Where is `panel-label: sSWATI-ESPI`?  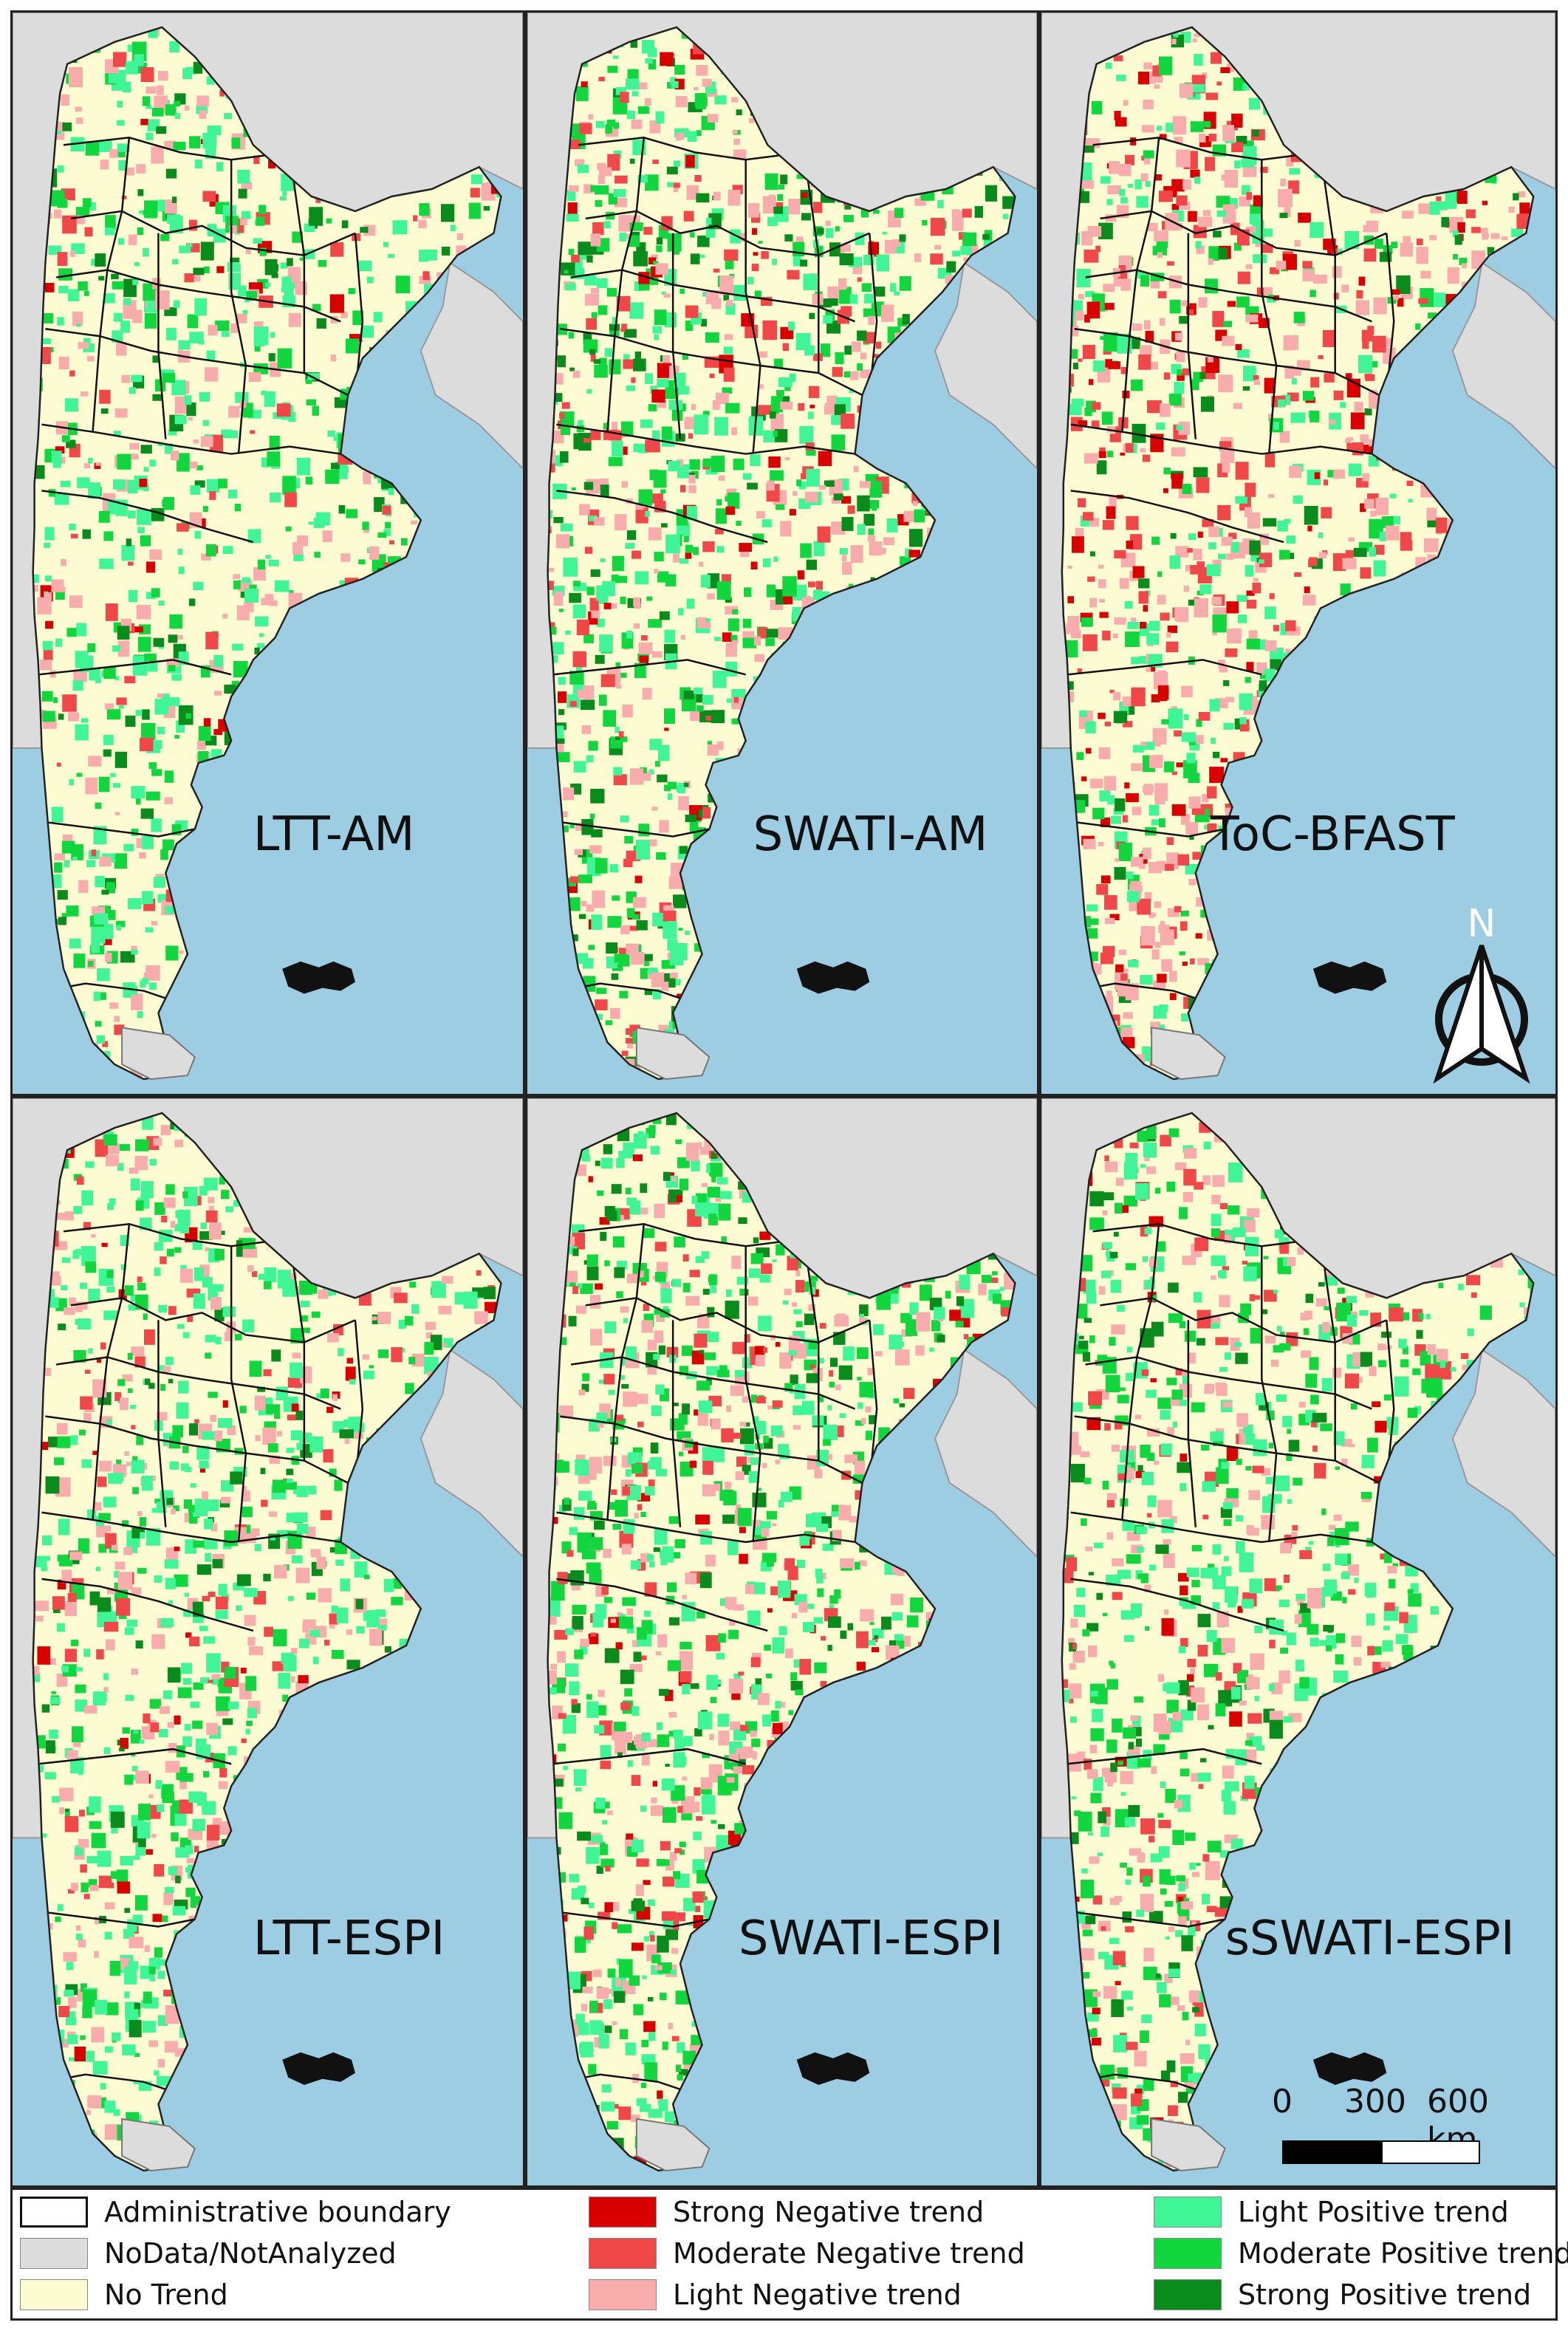 panel-label: sSWATI-ESPI is located at coordinates (1370, 1939).